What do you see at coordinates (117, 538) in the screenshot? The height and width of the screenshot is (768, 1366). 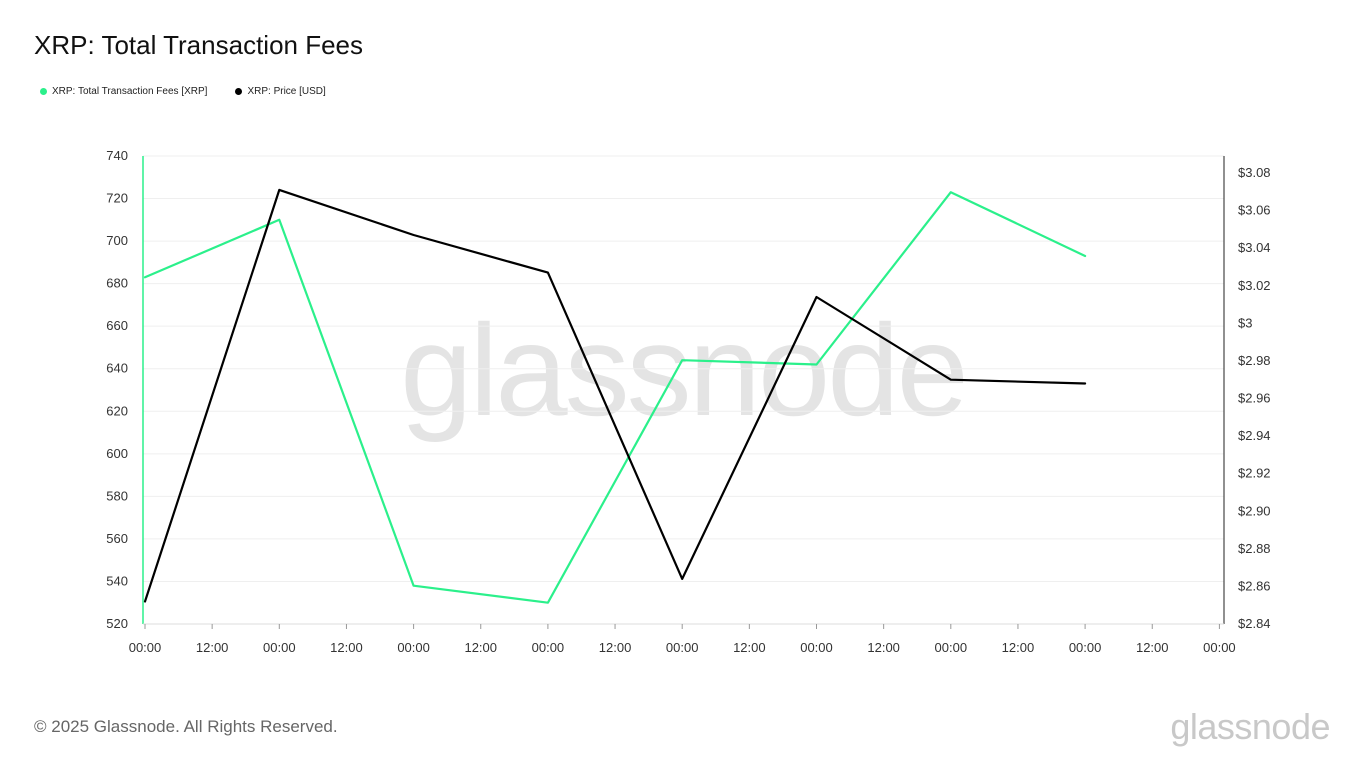 I see `y-left-tick-label: 560` at bounding box center [117, 538].